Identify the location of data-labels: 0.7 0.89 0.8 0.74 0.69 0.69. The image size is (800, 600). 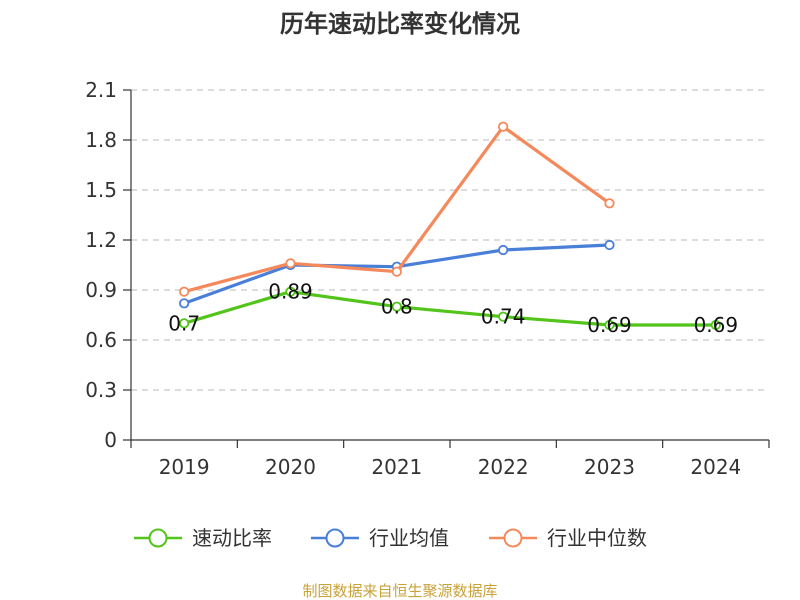
(453, 308).